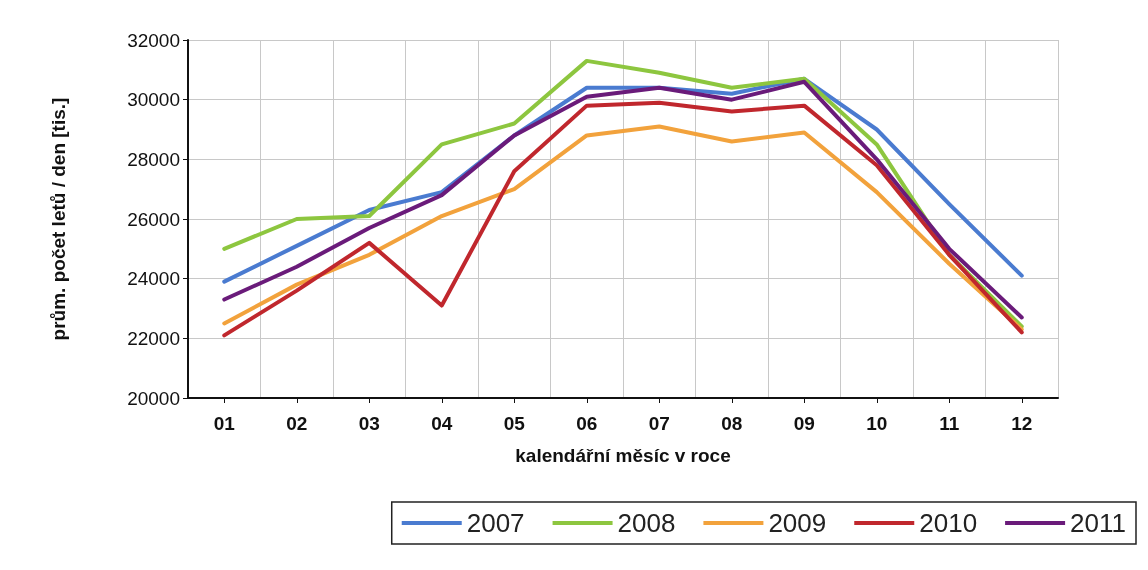 This screenshot has width=1148, height=570. What do you see at coordinates (442, 423) in the screenshot?
I see `x-tick-label: 04` at bounding box center [442, 423].